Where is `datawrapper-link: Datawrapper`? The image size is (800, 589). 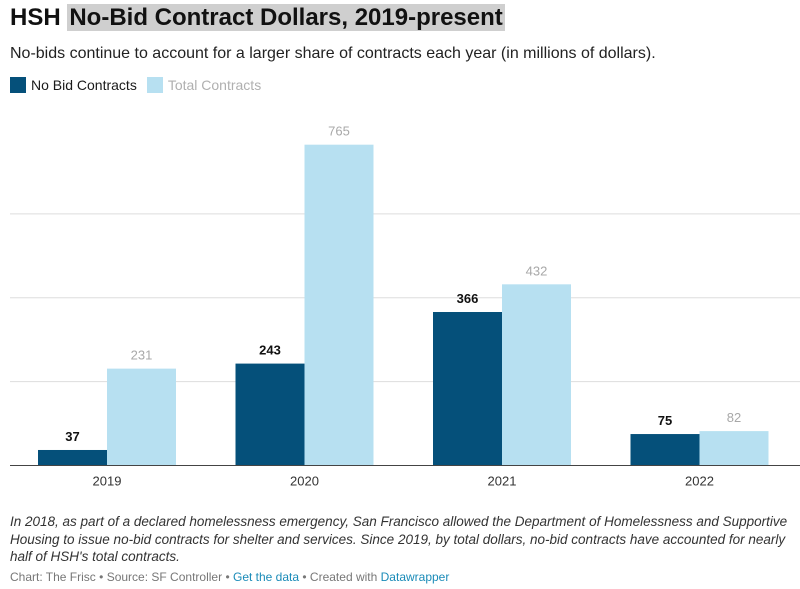 datawrapper-link: Datawrapper is located at coordinates (415, 577).